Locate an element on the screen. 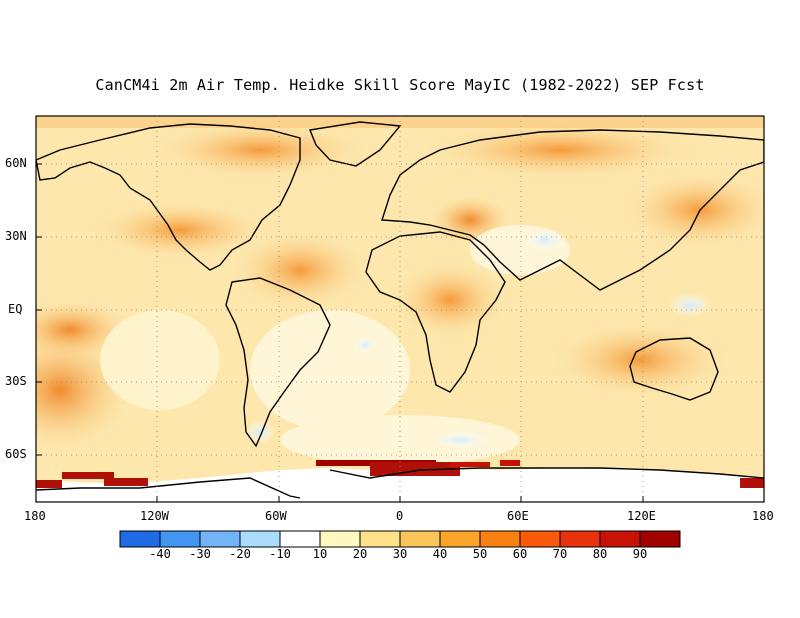 Image resolution: width=800 pixels, height=618 pixels. lat-label-30n: 30N is located at coordinates (16, 236).